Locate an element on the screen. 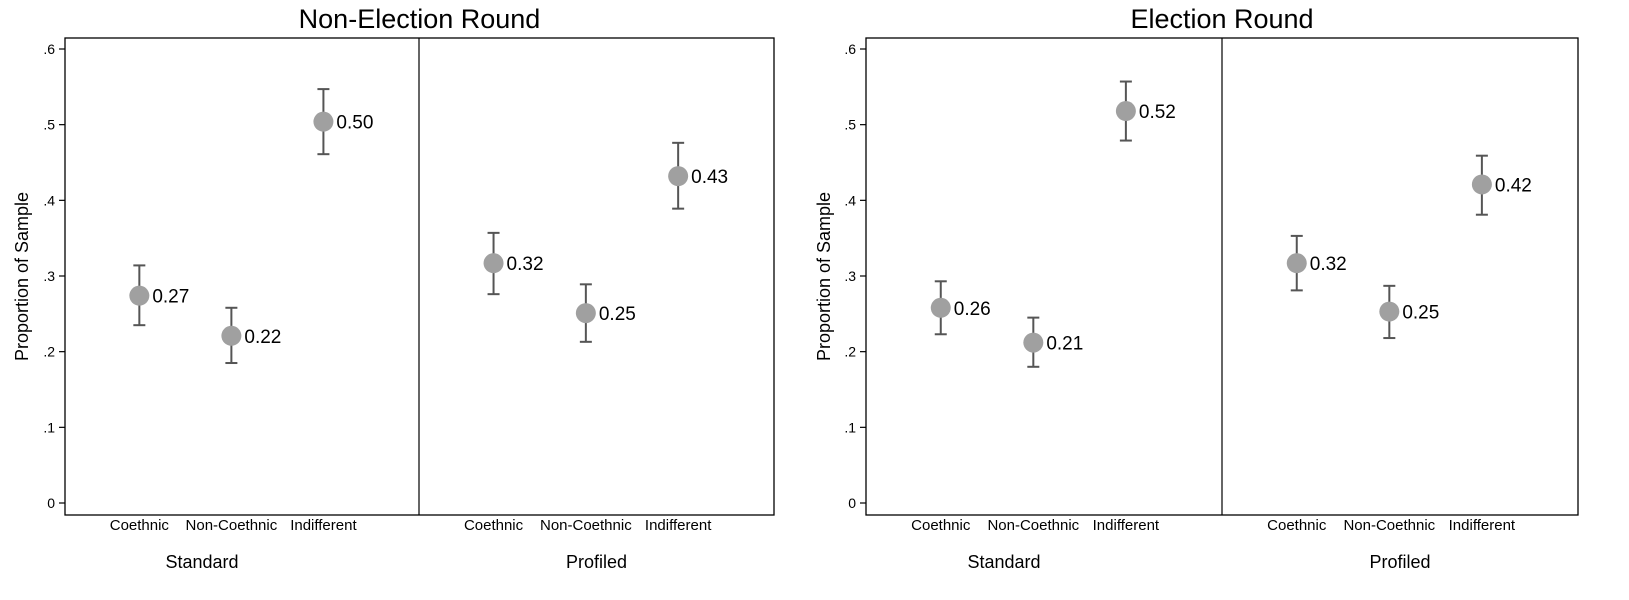 The width and height of the screenshot is (1629, 600). data-label: 0.27 is located at coordinates (170, 297).